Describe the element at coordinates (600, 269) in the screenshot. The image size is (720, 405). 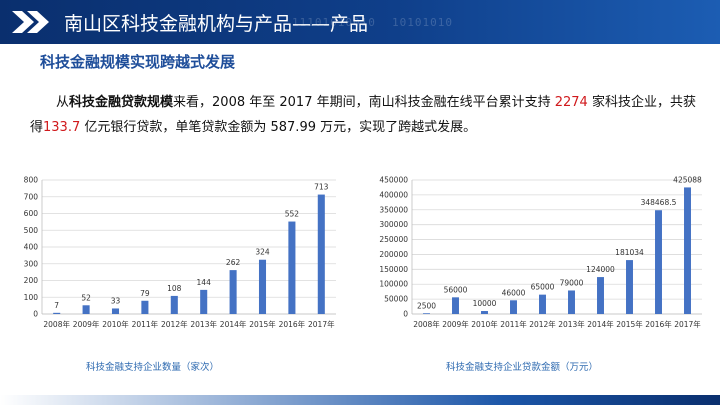
I see `data-label: 124000` at that location.